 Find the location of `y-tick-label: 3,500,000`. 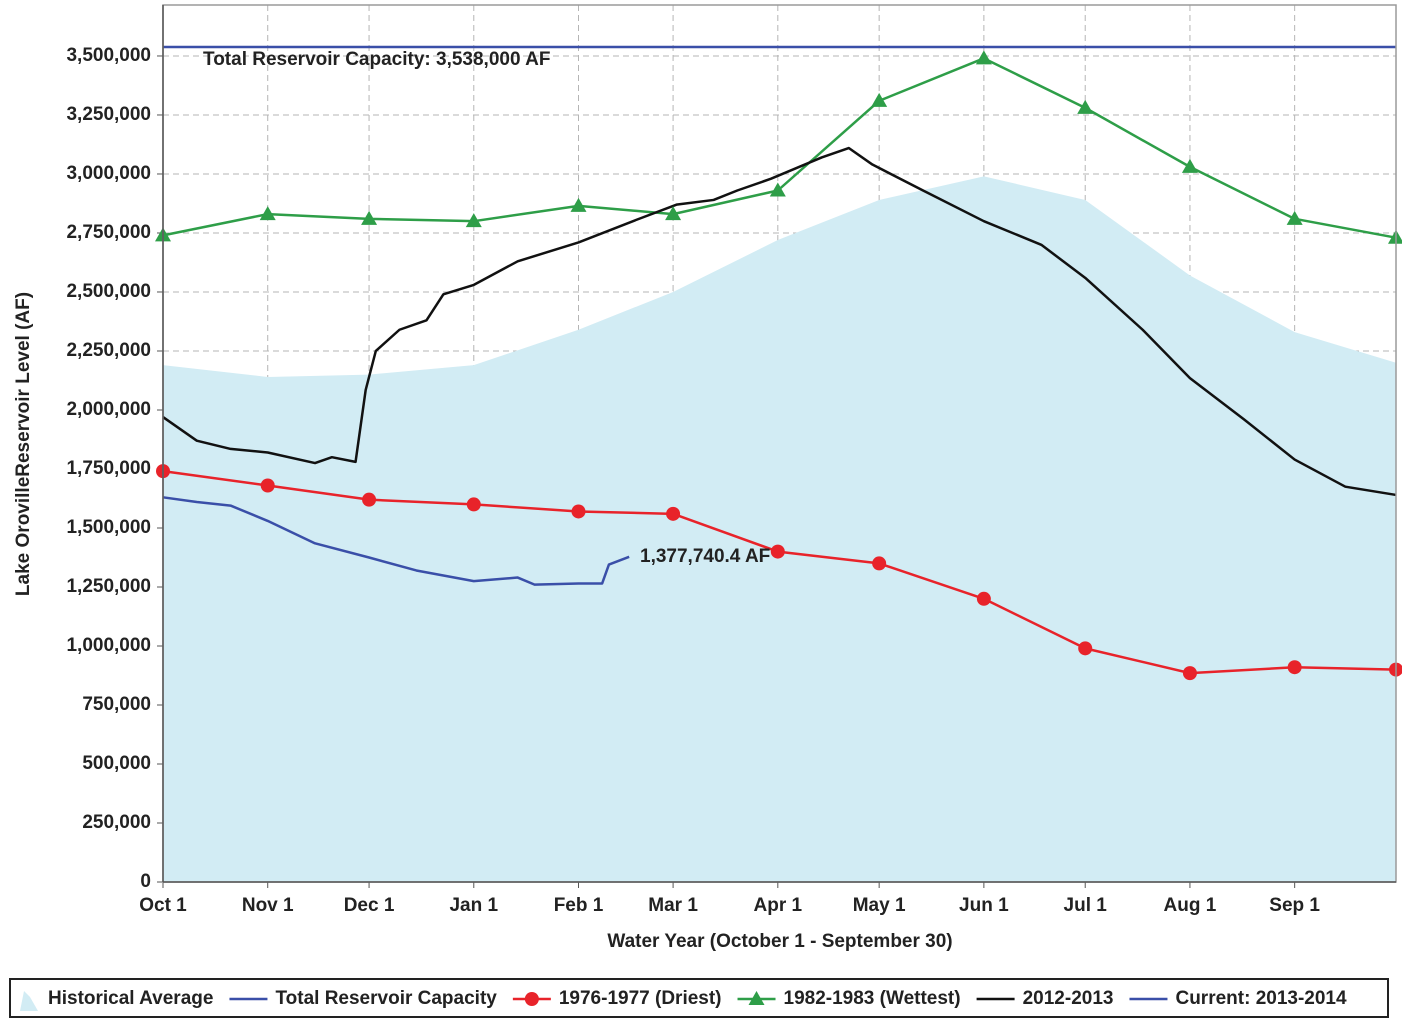

y-tick-label: 3,500,000 is located at coordinates (108, 55).